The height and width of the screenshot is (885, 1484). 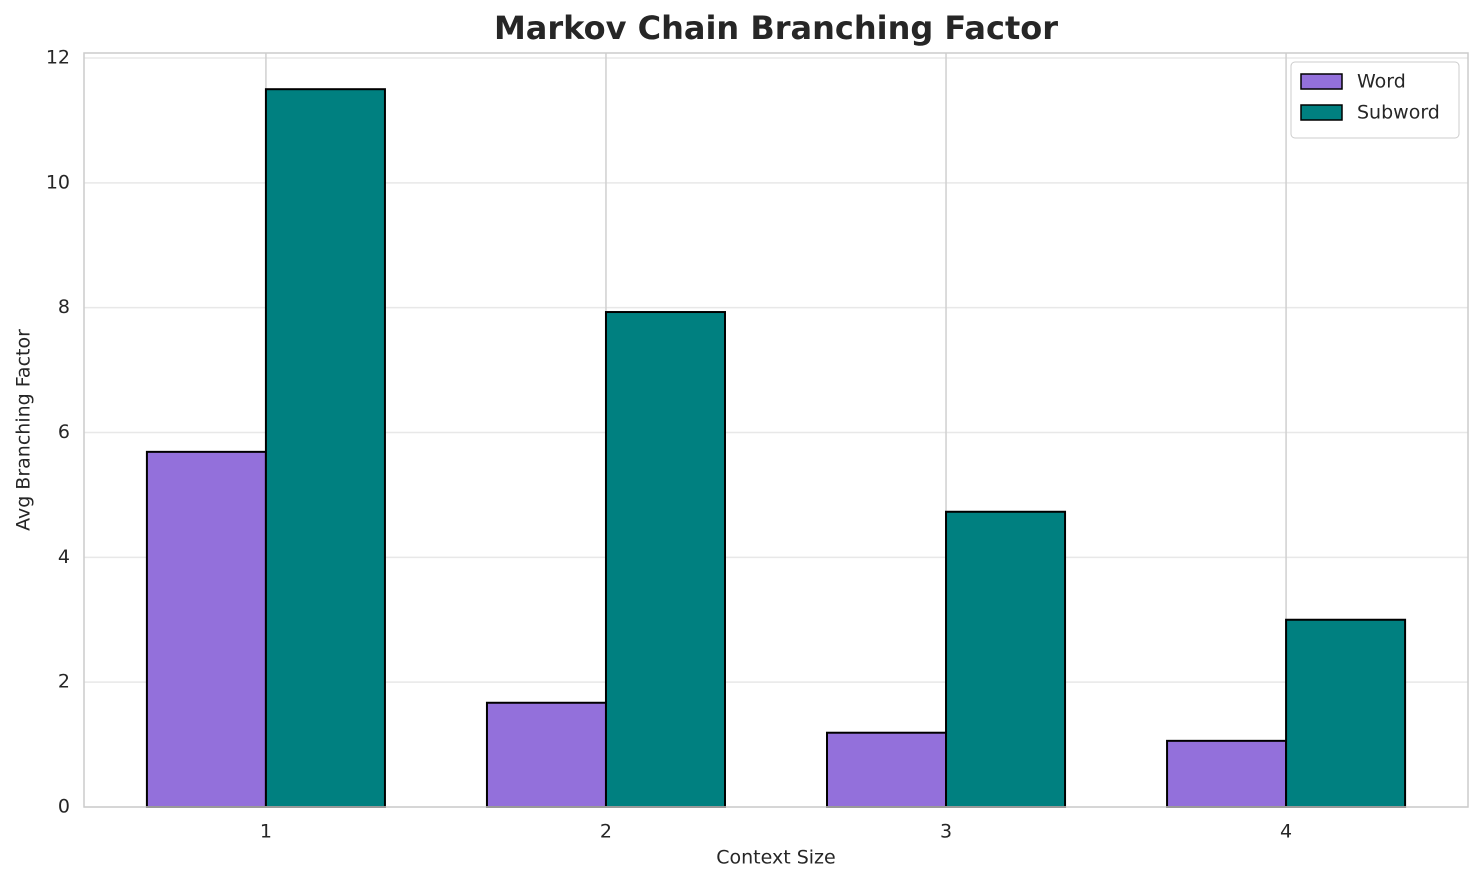 I want to click on legend-label: Word, so click(x=1381, y=82).